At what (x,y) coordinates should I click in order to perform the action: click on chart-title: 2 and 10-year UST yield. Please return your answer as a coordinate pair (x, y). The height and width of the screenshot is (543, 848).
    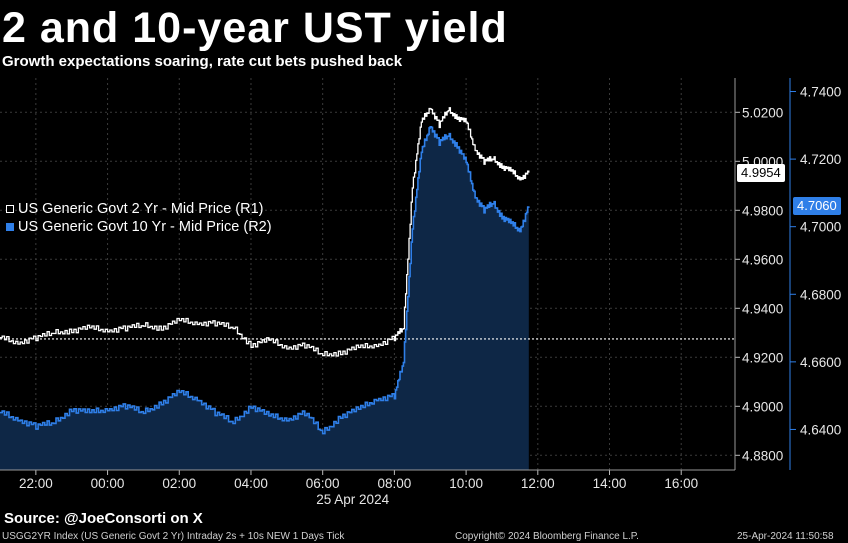
    Looking at the image, I should click on (255, 28).